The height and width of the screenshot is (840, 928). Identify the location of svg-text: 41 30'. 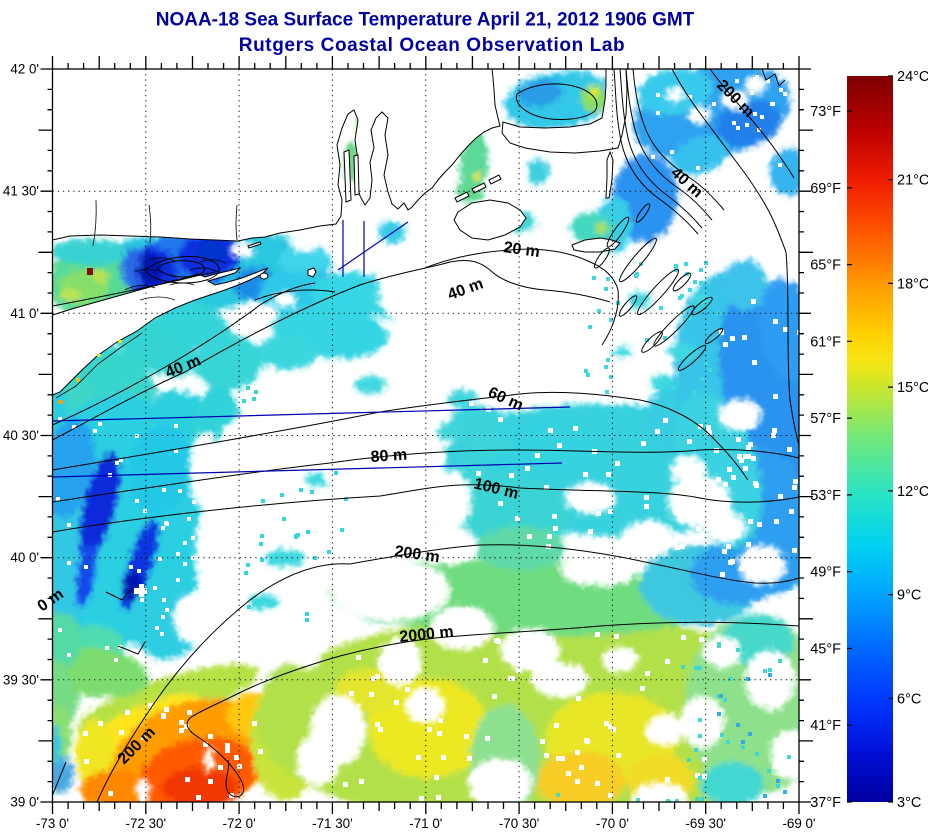
(21, 191).